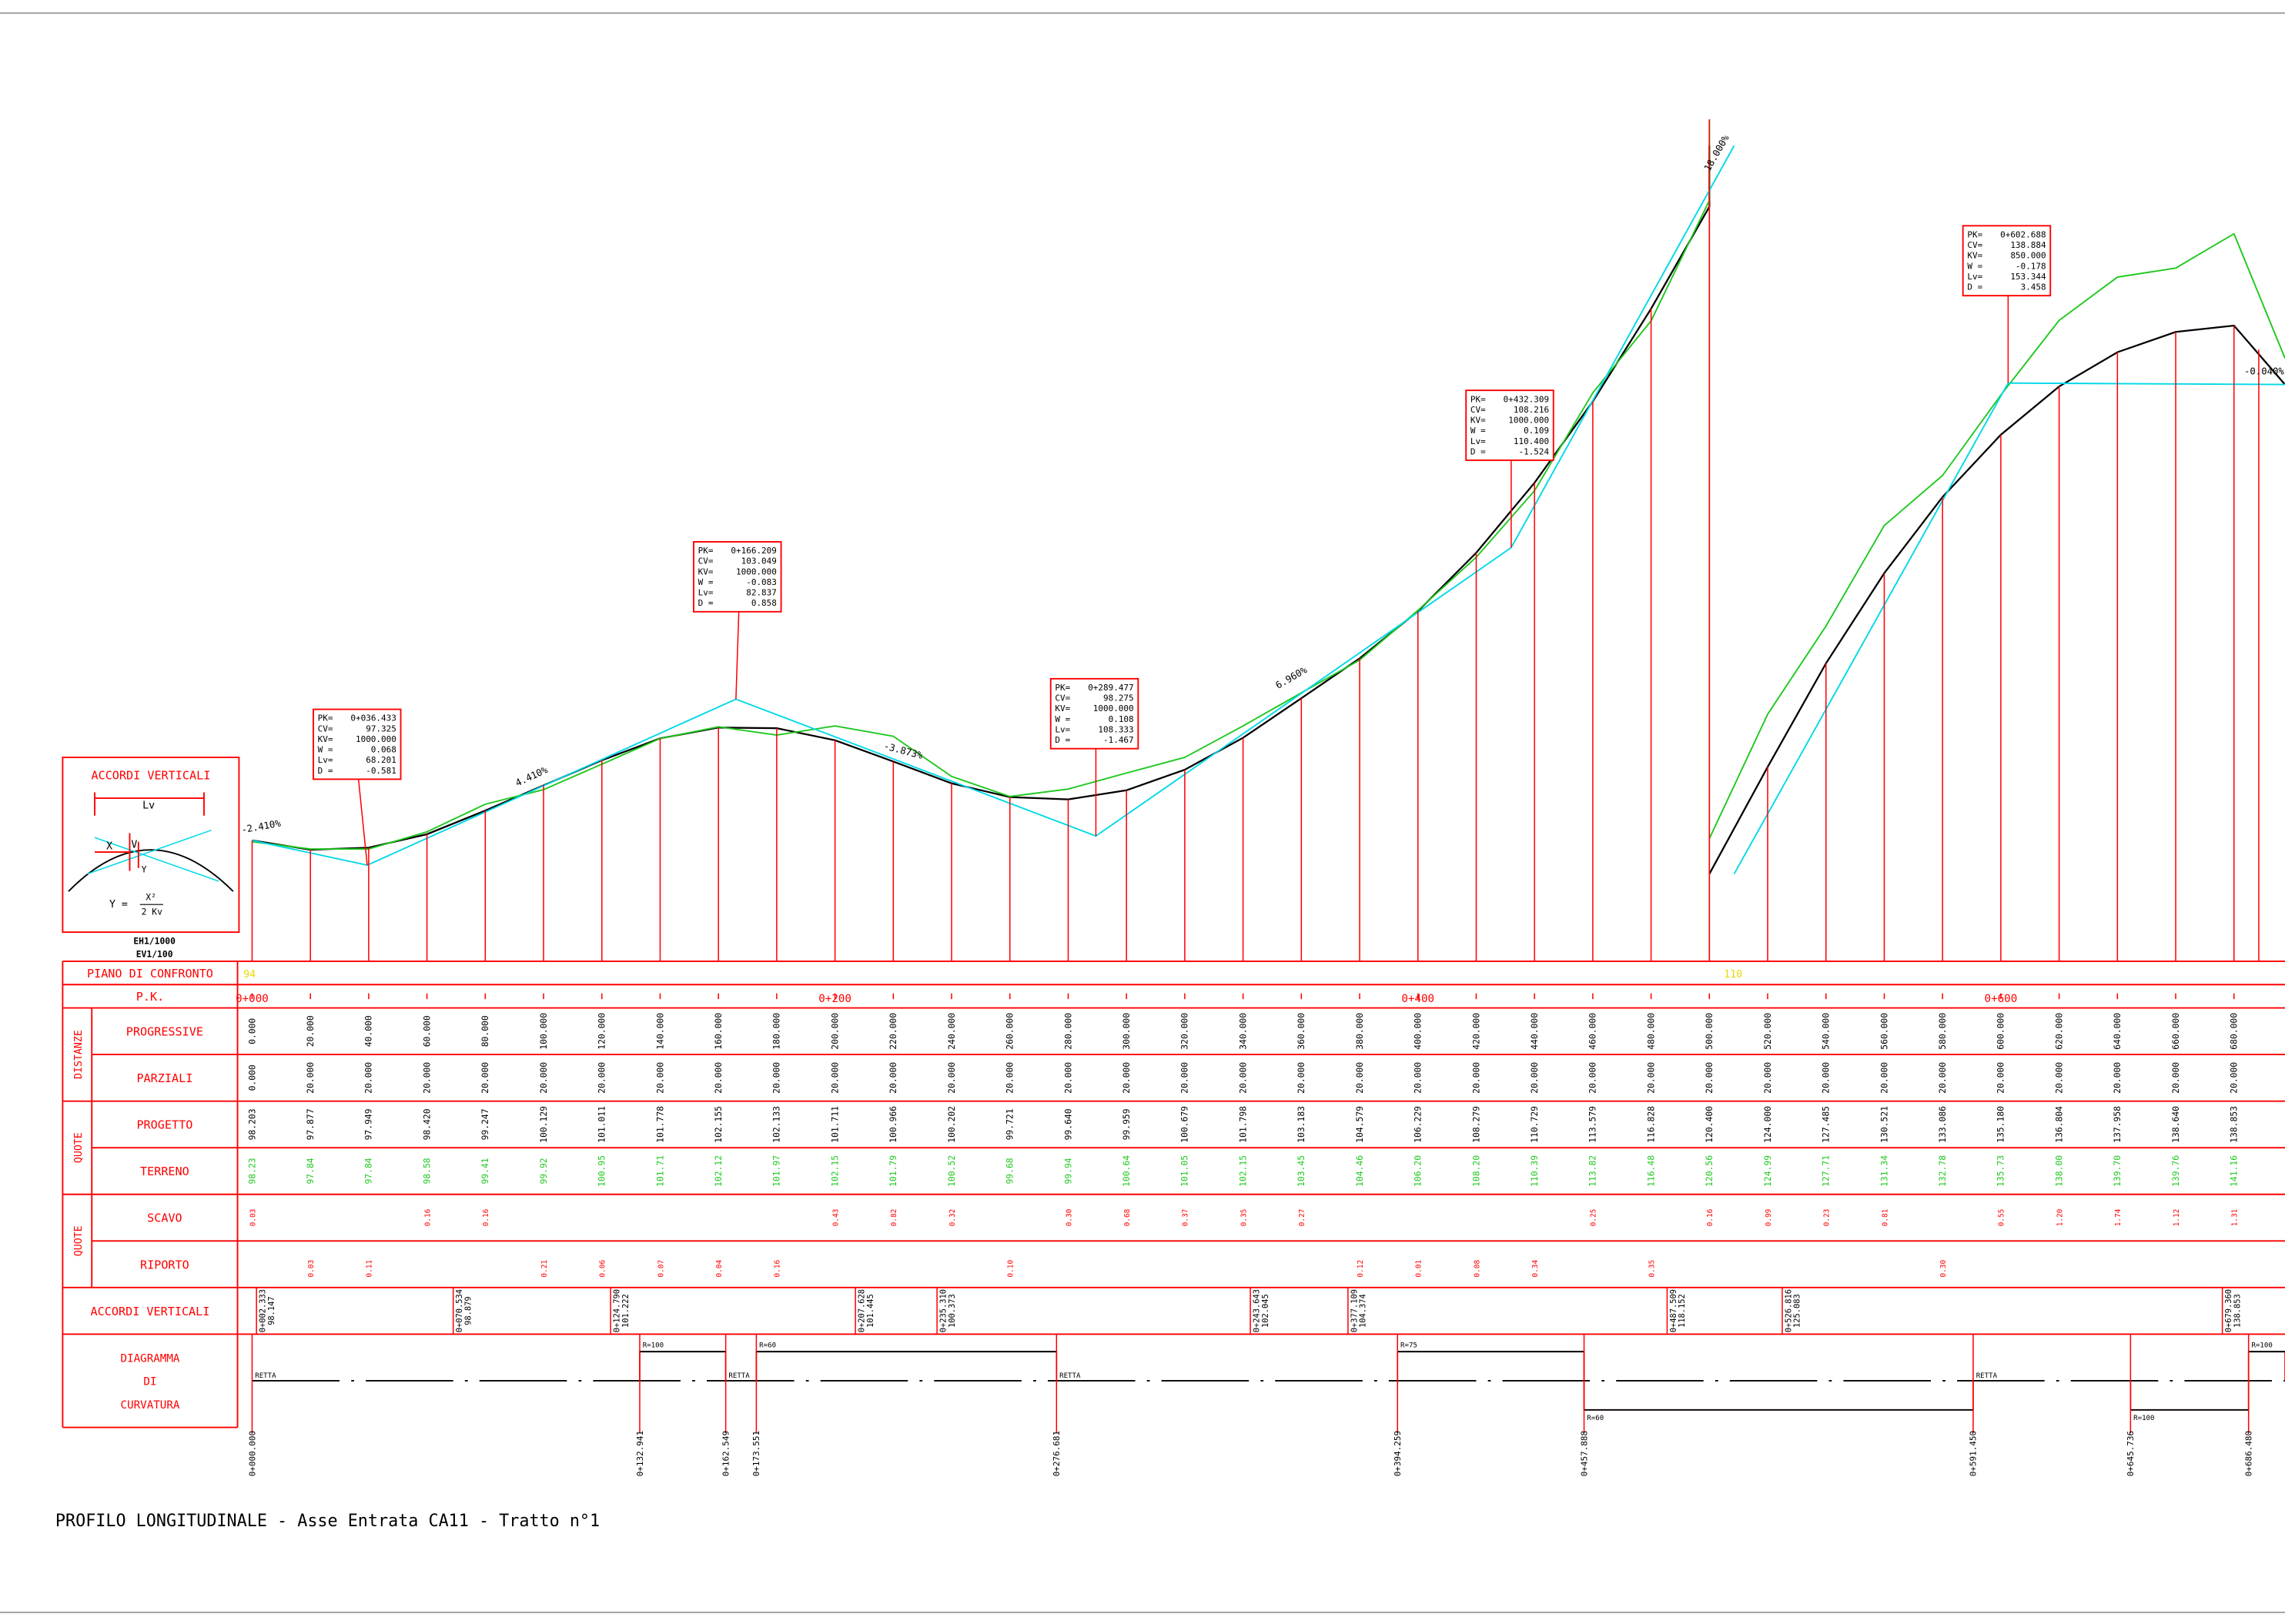  Describe the element at coordinates (151, 896) in the screenshot. I see `legend-formula-num: X²` at that location.